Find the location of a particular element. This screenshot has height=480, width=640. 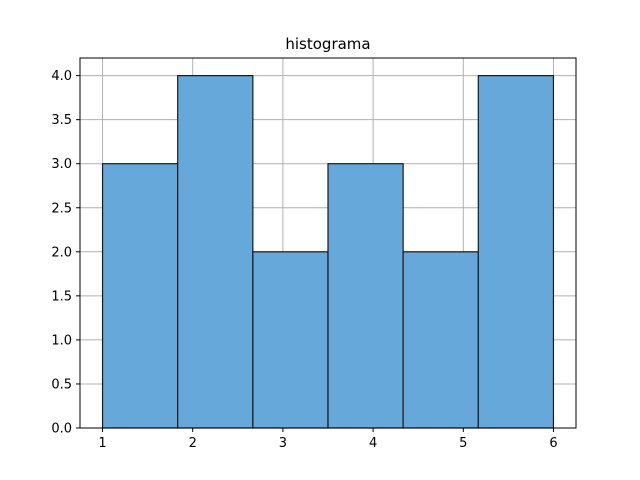

x-tick-label: 2 is located at coordinates (193, 443).